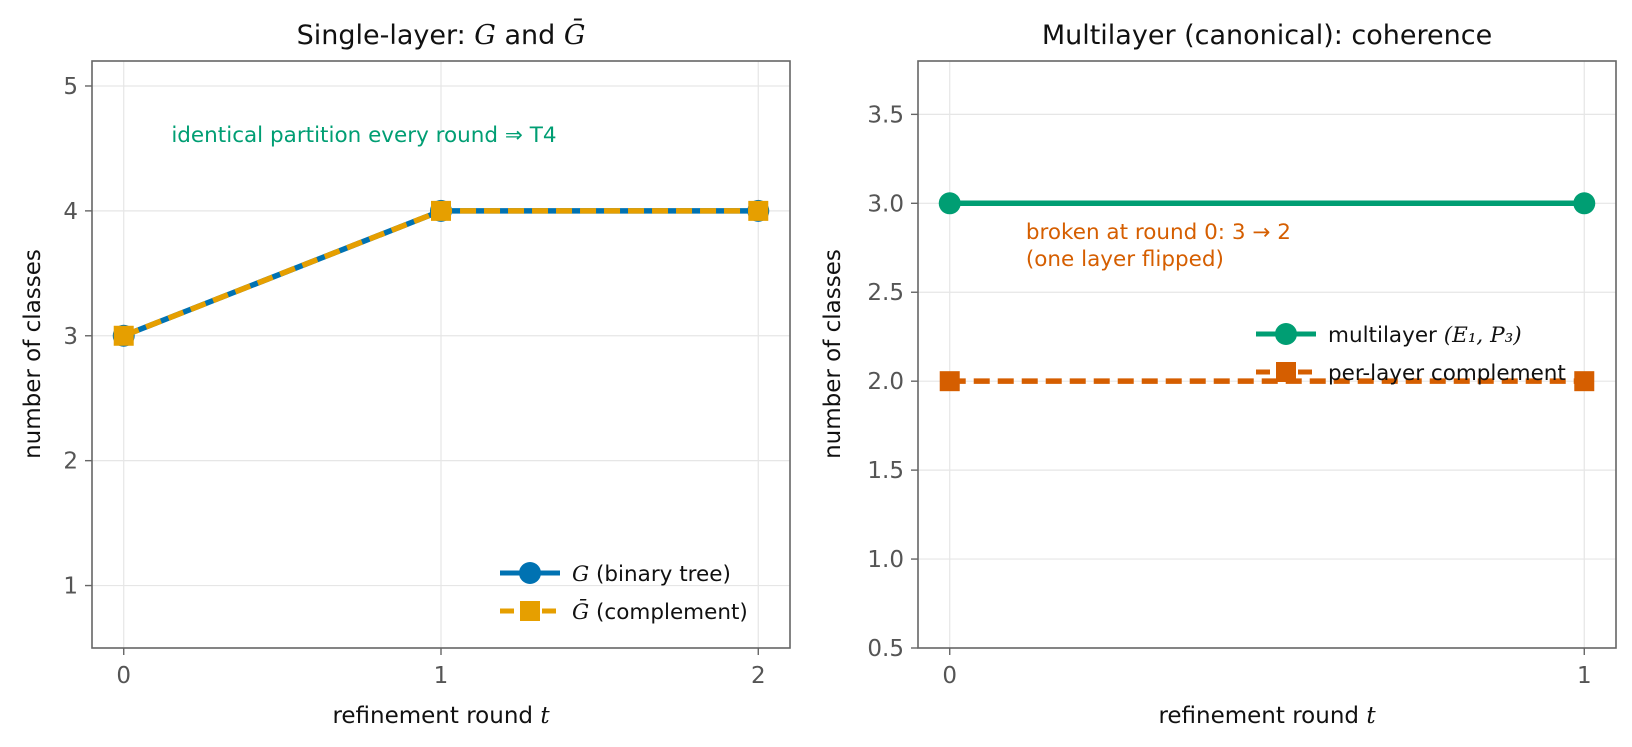 Image resolution: width=1632 pixels, height=747 pixels. I want to click on y-tick-label: 3.5, so click(885, 115).